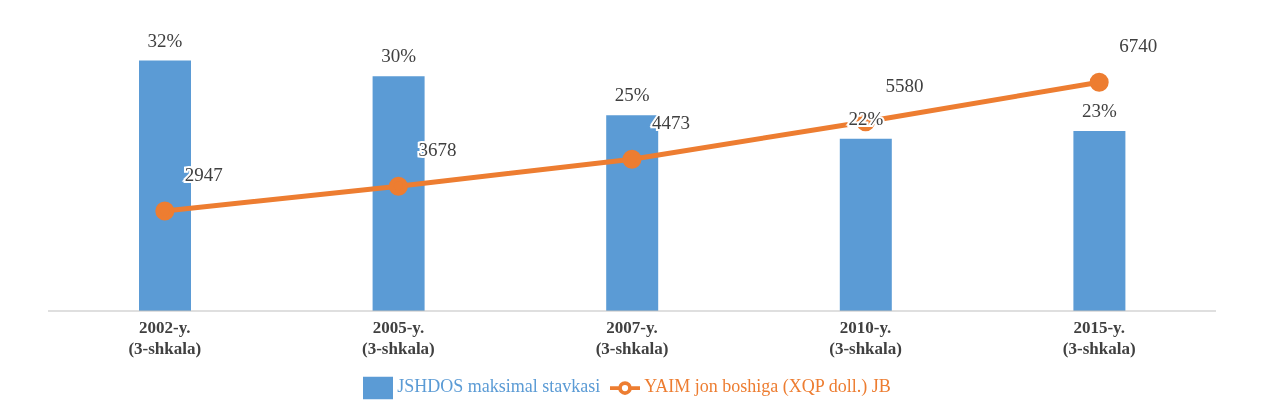 Image resolution: width=1264 pixels, height=411 pixels. Describe the element at coordinates (1138, 46) in the screenshot. I see `data-label: 6740` at that location.